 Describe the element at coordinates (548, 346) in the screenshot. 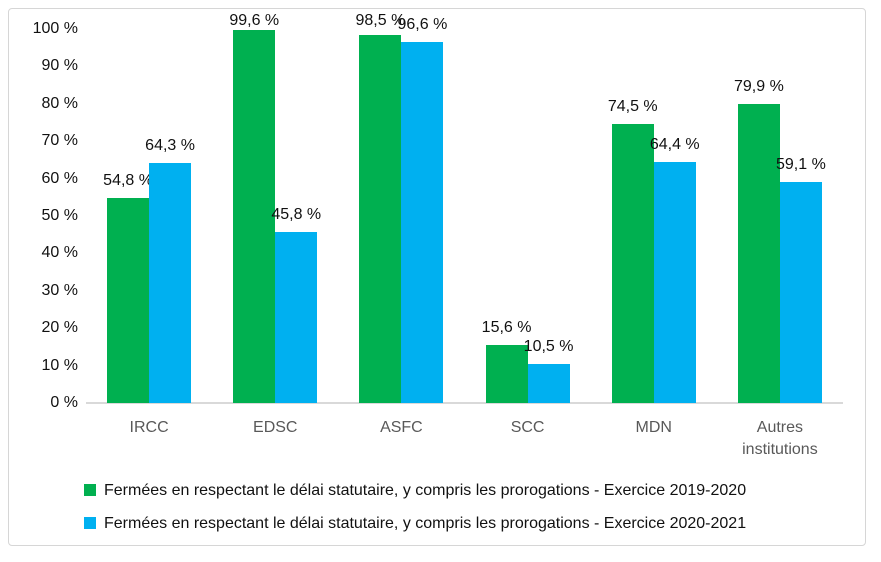

I see `bar-value-label: 10,5 %` at that location.